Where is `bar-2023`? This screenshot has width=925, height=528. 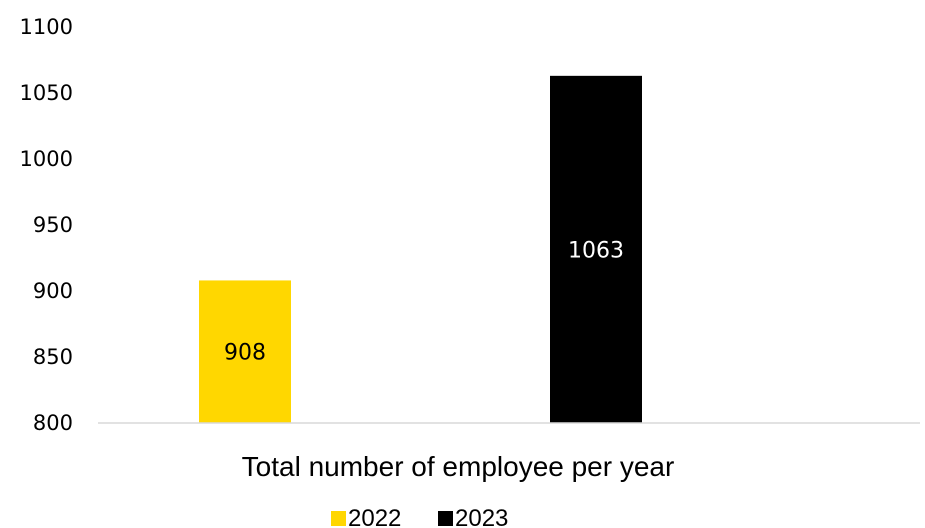
bar-2023 is located at coordinates (596, 249).